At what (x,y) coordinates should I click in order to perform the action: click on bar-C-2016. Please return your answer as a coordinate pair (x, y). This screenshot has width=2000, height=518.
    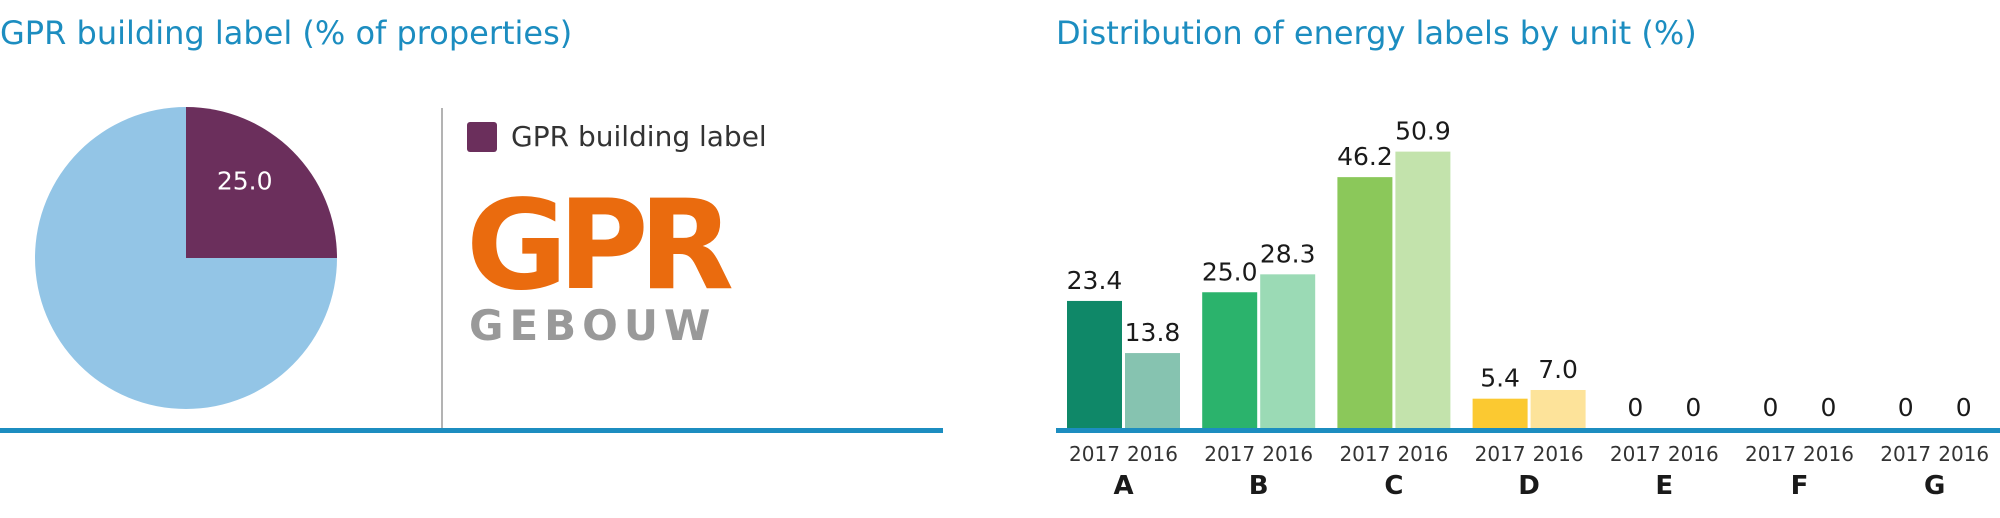
    Looking at the image, I should click on (1423, 289).